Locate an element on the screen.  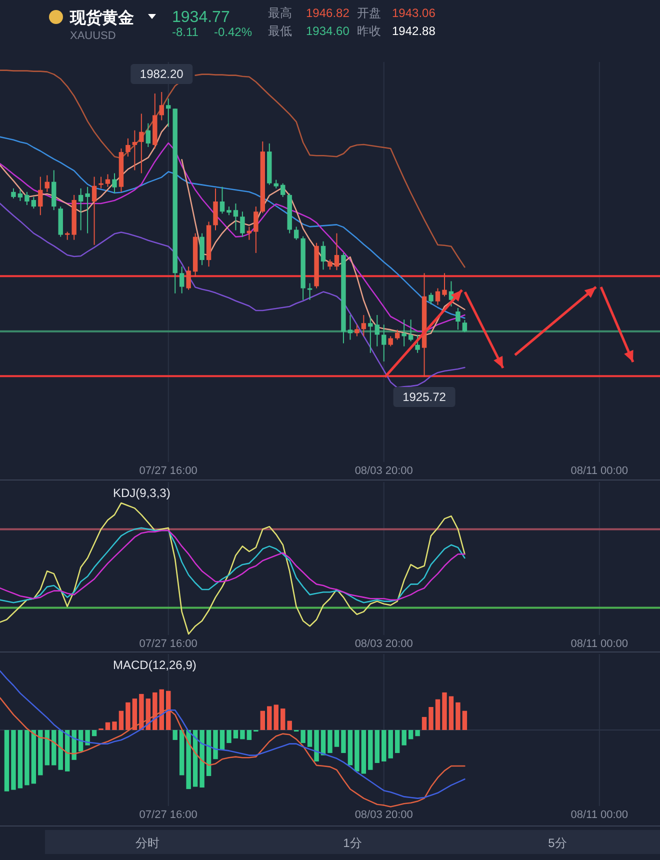
text: 1943.06 is located at coordinates (414, 13).